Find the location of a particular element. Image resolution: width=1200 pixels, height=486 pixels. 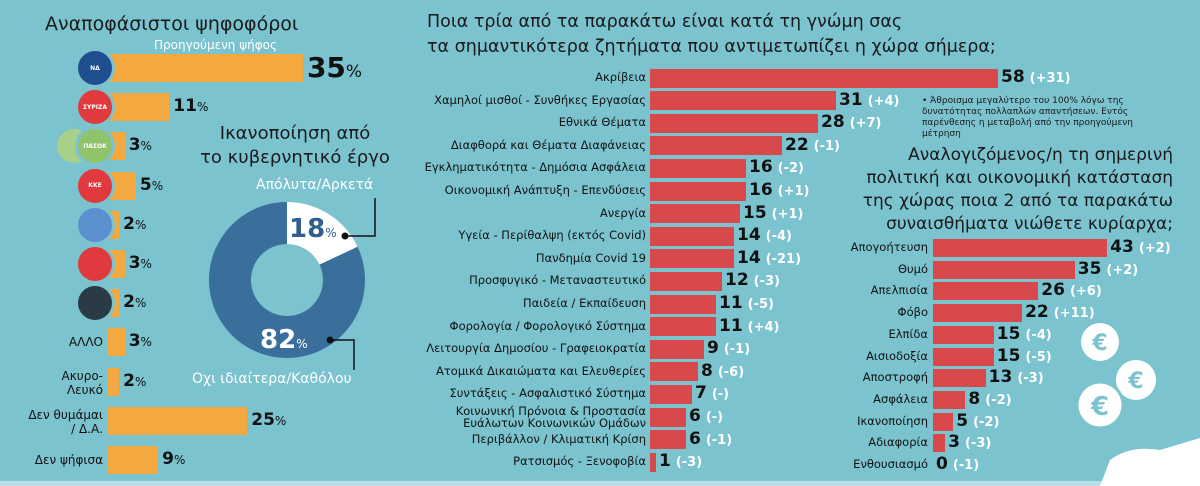

value: 13 is located at coordinates (1000, 377).